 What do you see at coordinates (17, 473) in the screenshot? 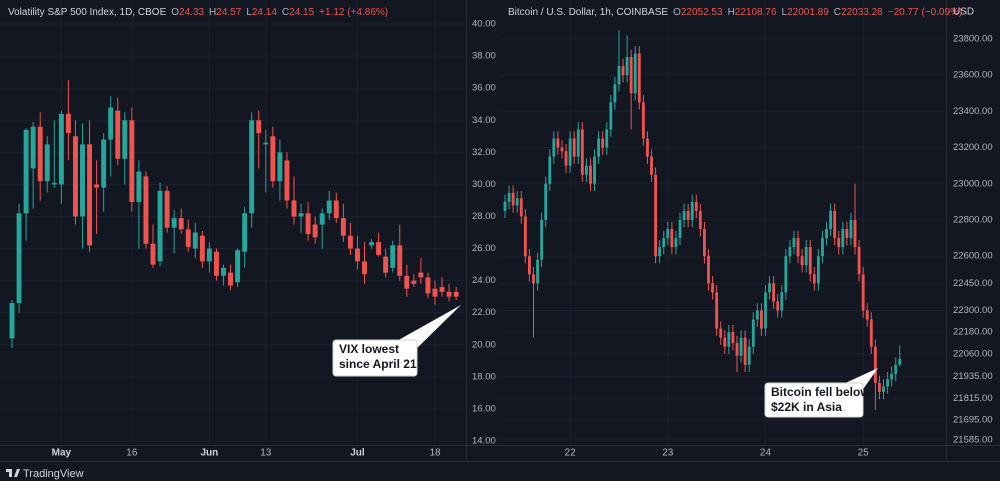
I see `logo-slash` at bounding box center [17, 473].